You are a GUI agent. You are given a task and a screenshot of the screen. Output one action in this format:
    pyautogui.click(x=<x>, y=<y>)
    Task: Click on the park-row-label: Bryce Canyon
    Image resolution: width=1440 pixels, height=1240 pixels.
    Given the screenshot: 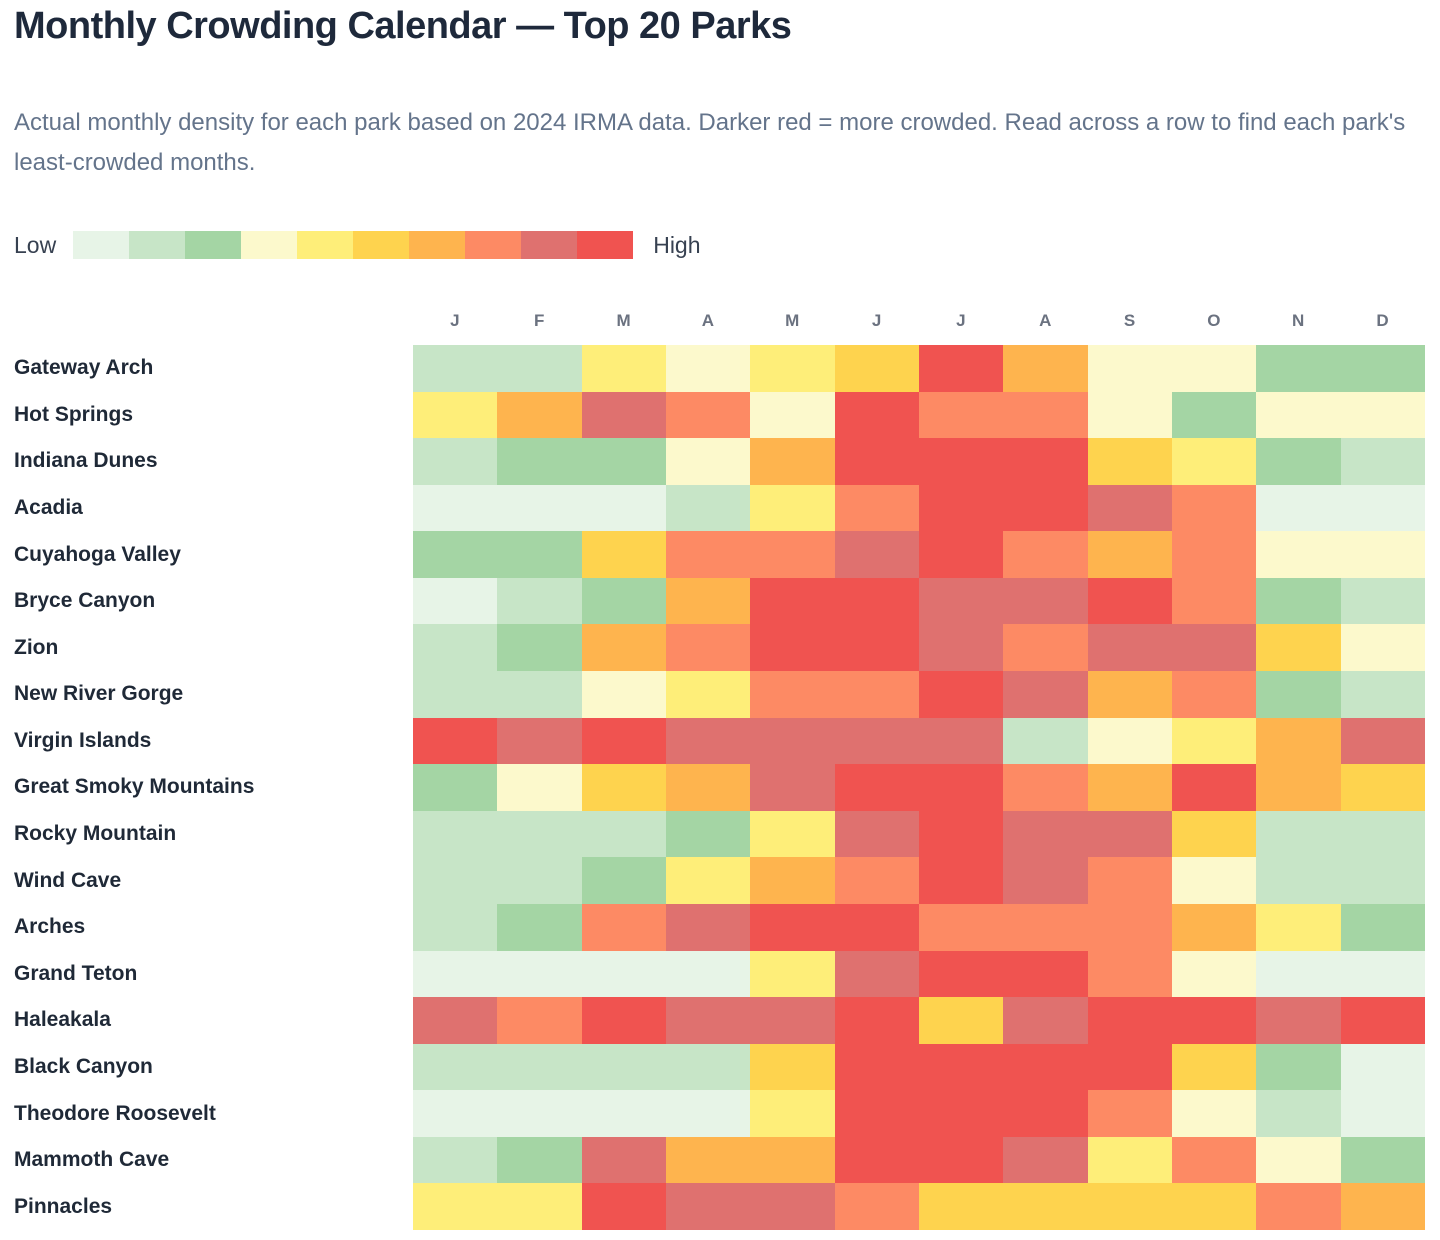 What is the action you would take?
    pyautogui.click(x=85, y=601)
    